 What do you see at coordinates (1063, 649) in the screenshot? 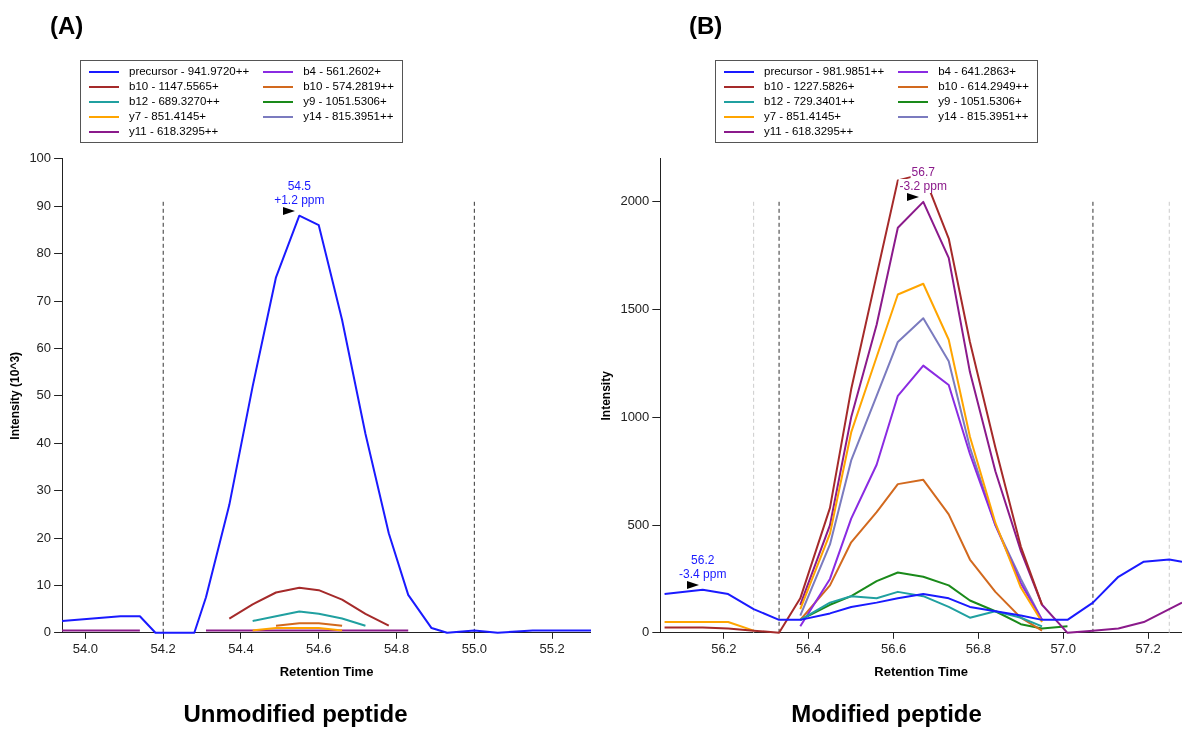
I see `x-tick-label: 57.0` at bounding box center [1063, 649].